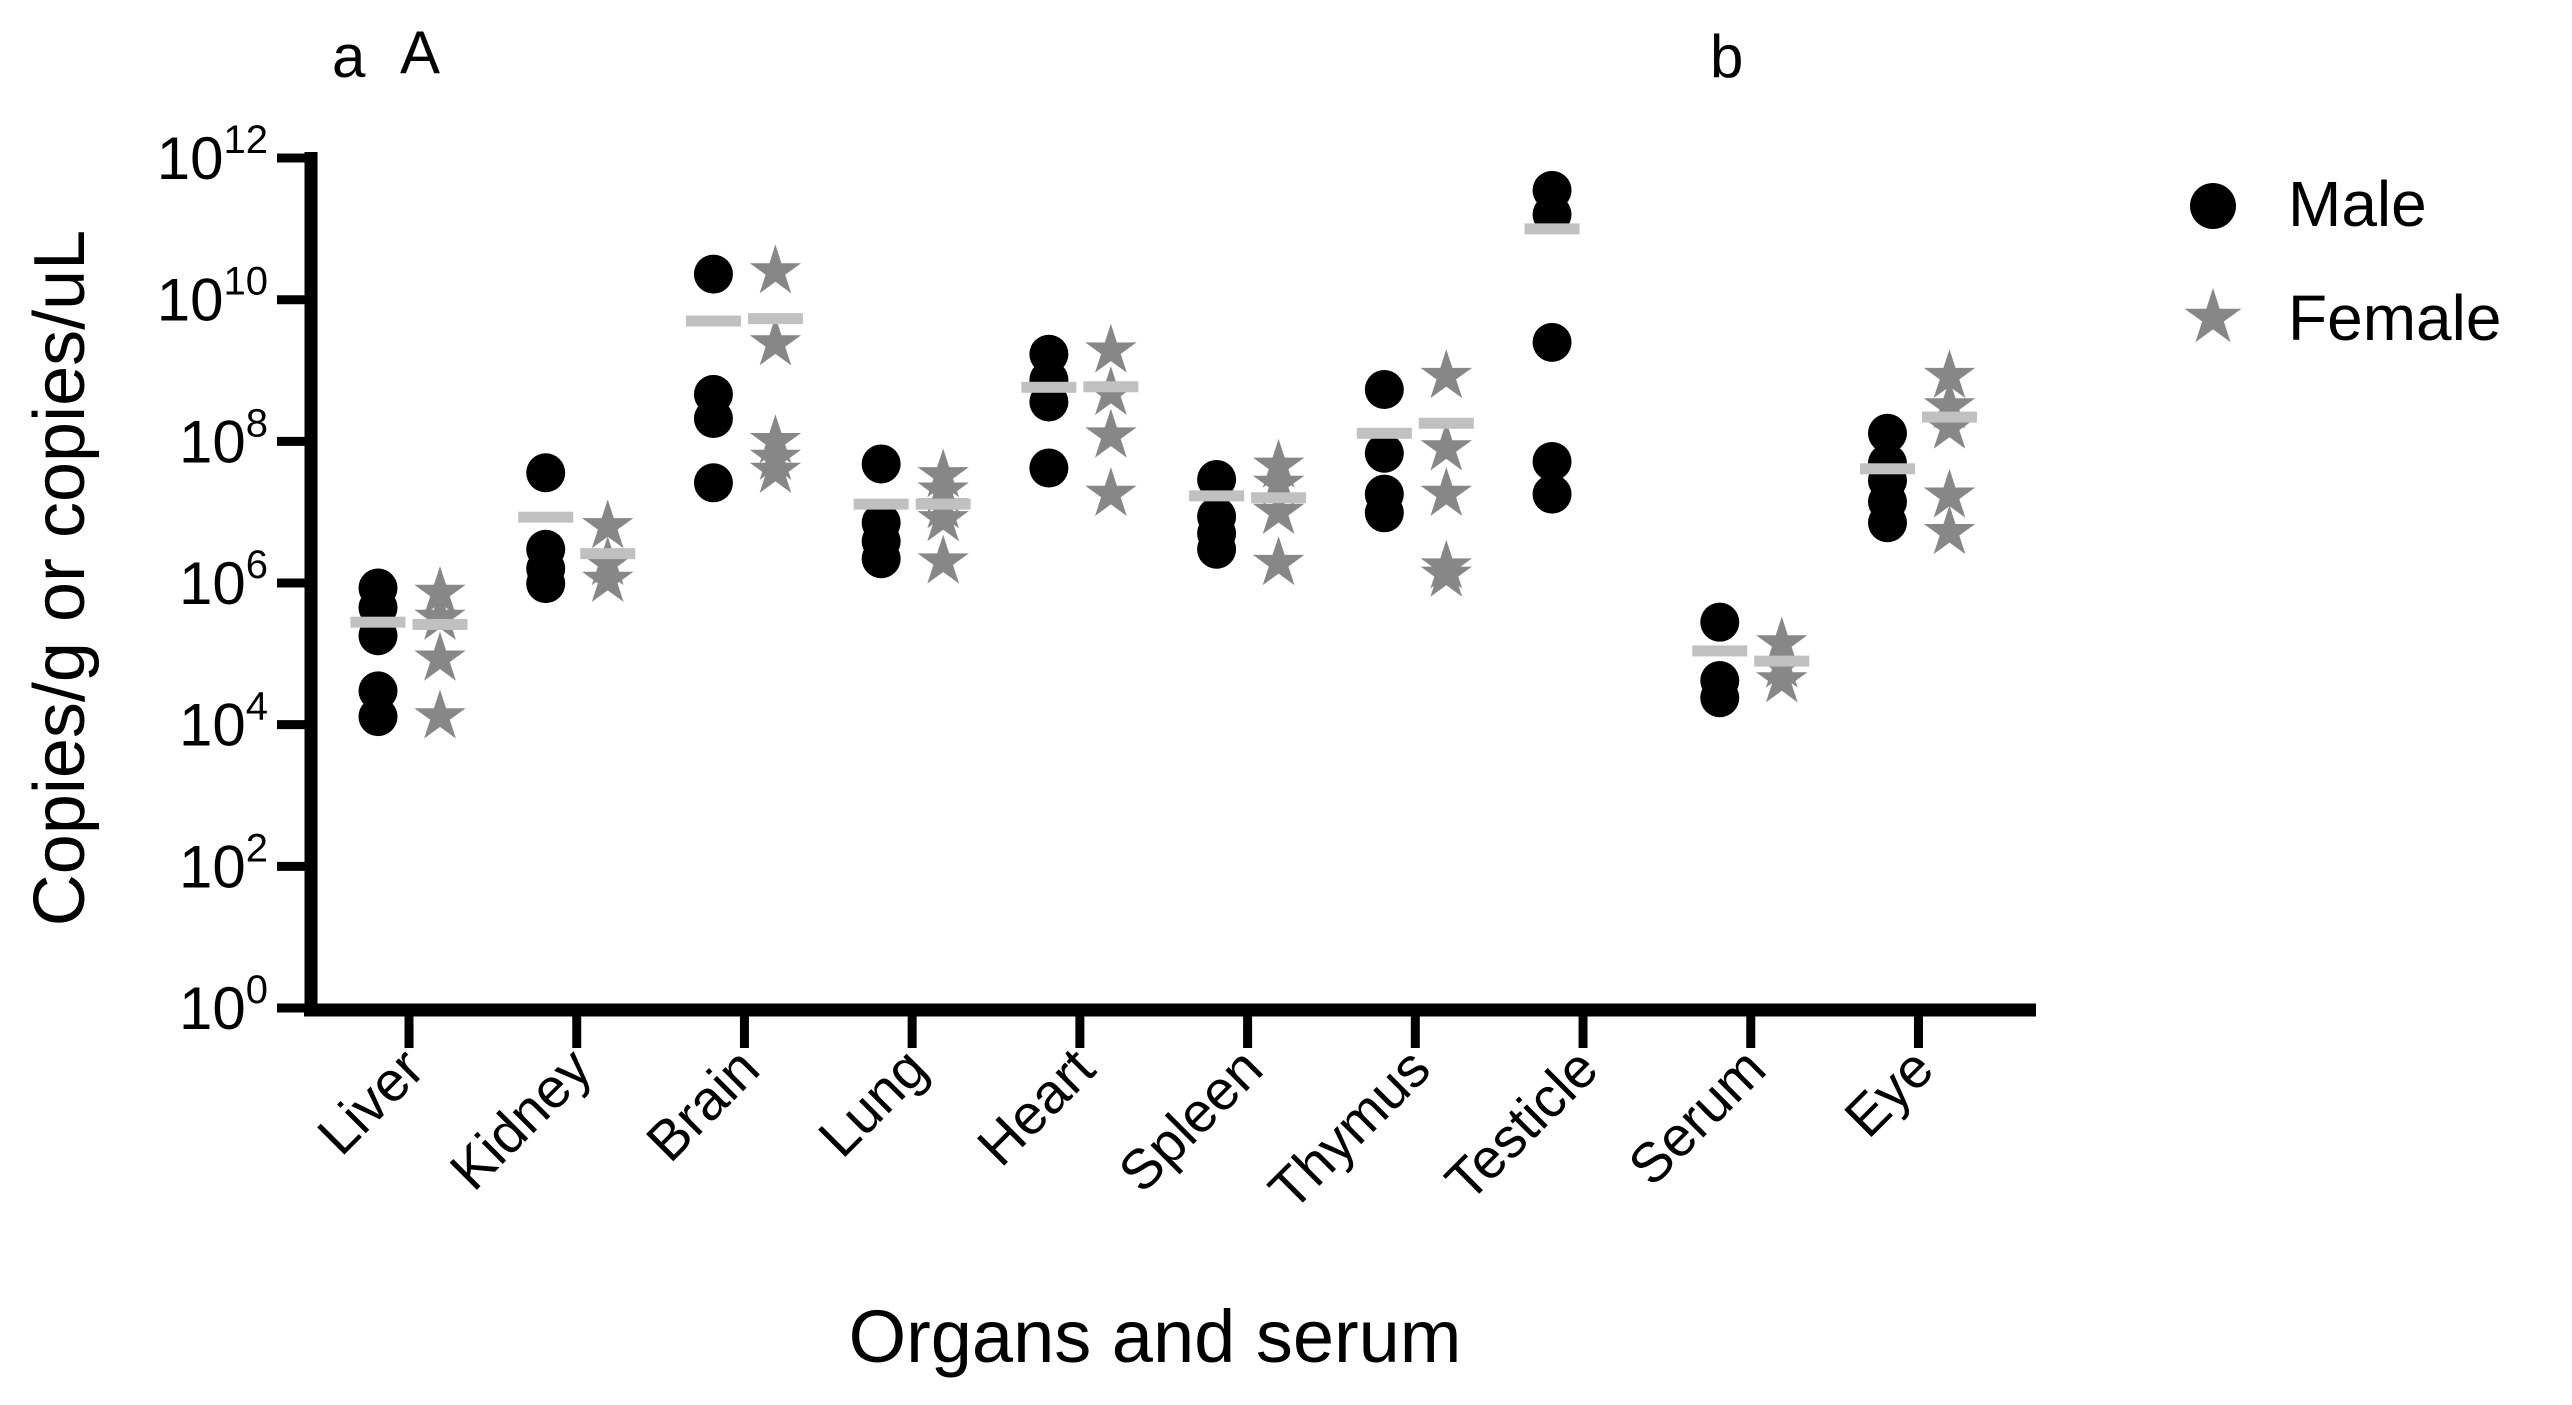 Image resolution: width=2572 pixels, height=1405 pixels. What do you see at coordinates (1190, 1120) in the screenshot?
I see `x-tick-label: Spleen` at bounding box center [1190, 1120].